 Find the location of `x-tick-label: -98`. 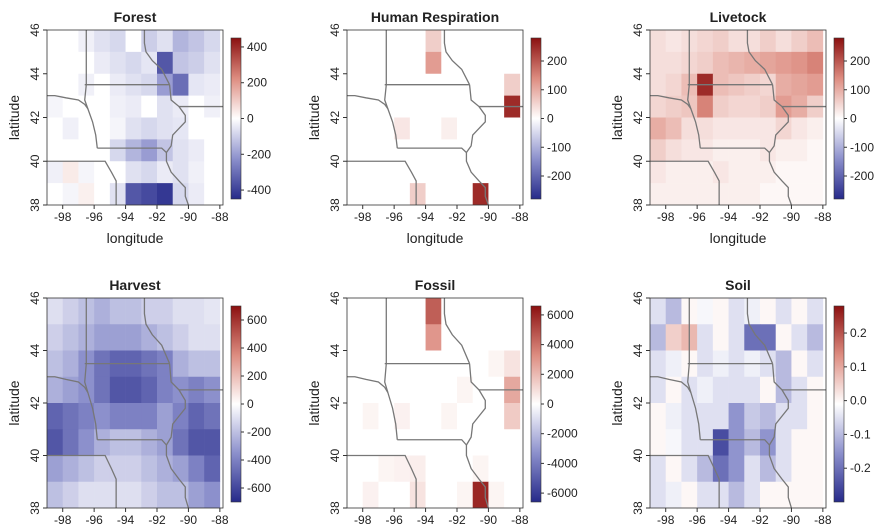

x-tick-label: -98 is located at coordinates (363, 520).